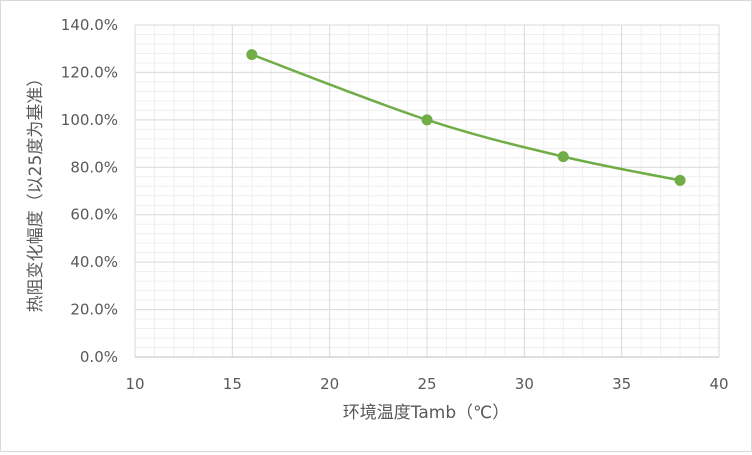 This screenshot has height=455, width=752. Describe the element at coordinates (89, 25) in the screenshot. I see `y-tick-label: 140.0%` at that location.